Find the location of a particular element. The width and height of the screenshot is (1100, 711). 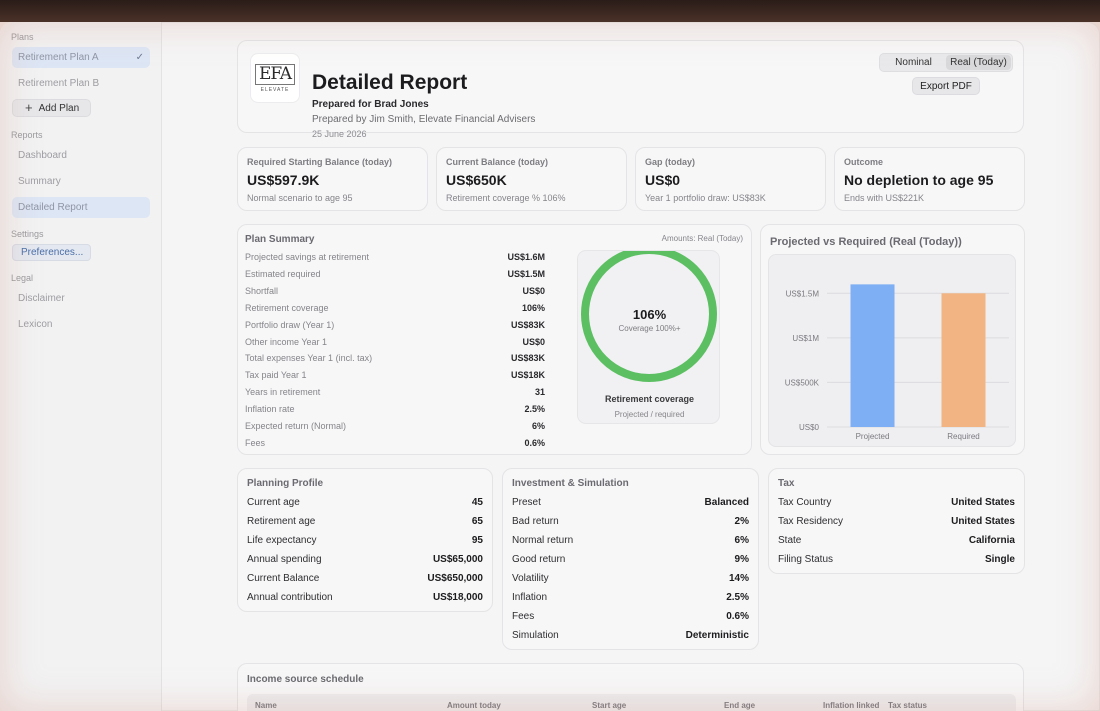

chart-area: US$0 US$500K US$1M US$1.5M Projected Required is located at coordinates (892, 350).